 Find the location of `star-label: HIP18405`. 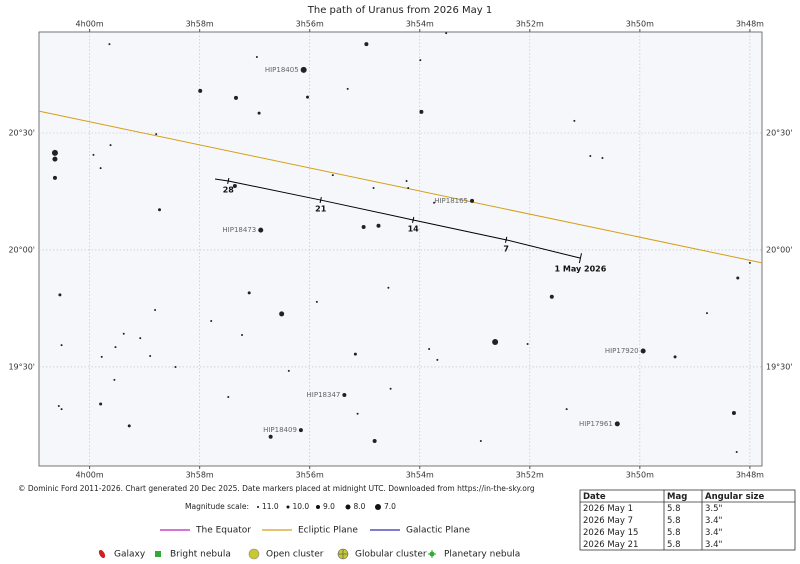

star-label: HIP18405 is located at coordinates (282, 70).